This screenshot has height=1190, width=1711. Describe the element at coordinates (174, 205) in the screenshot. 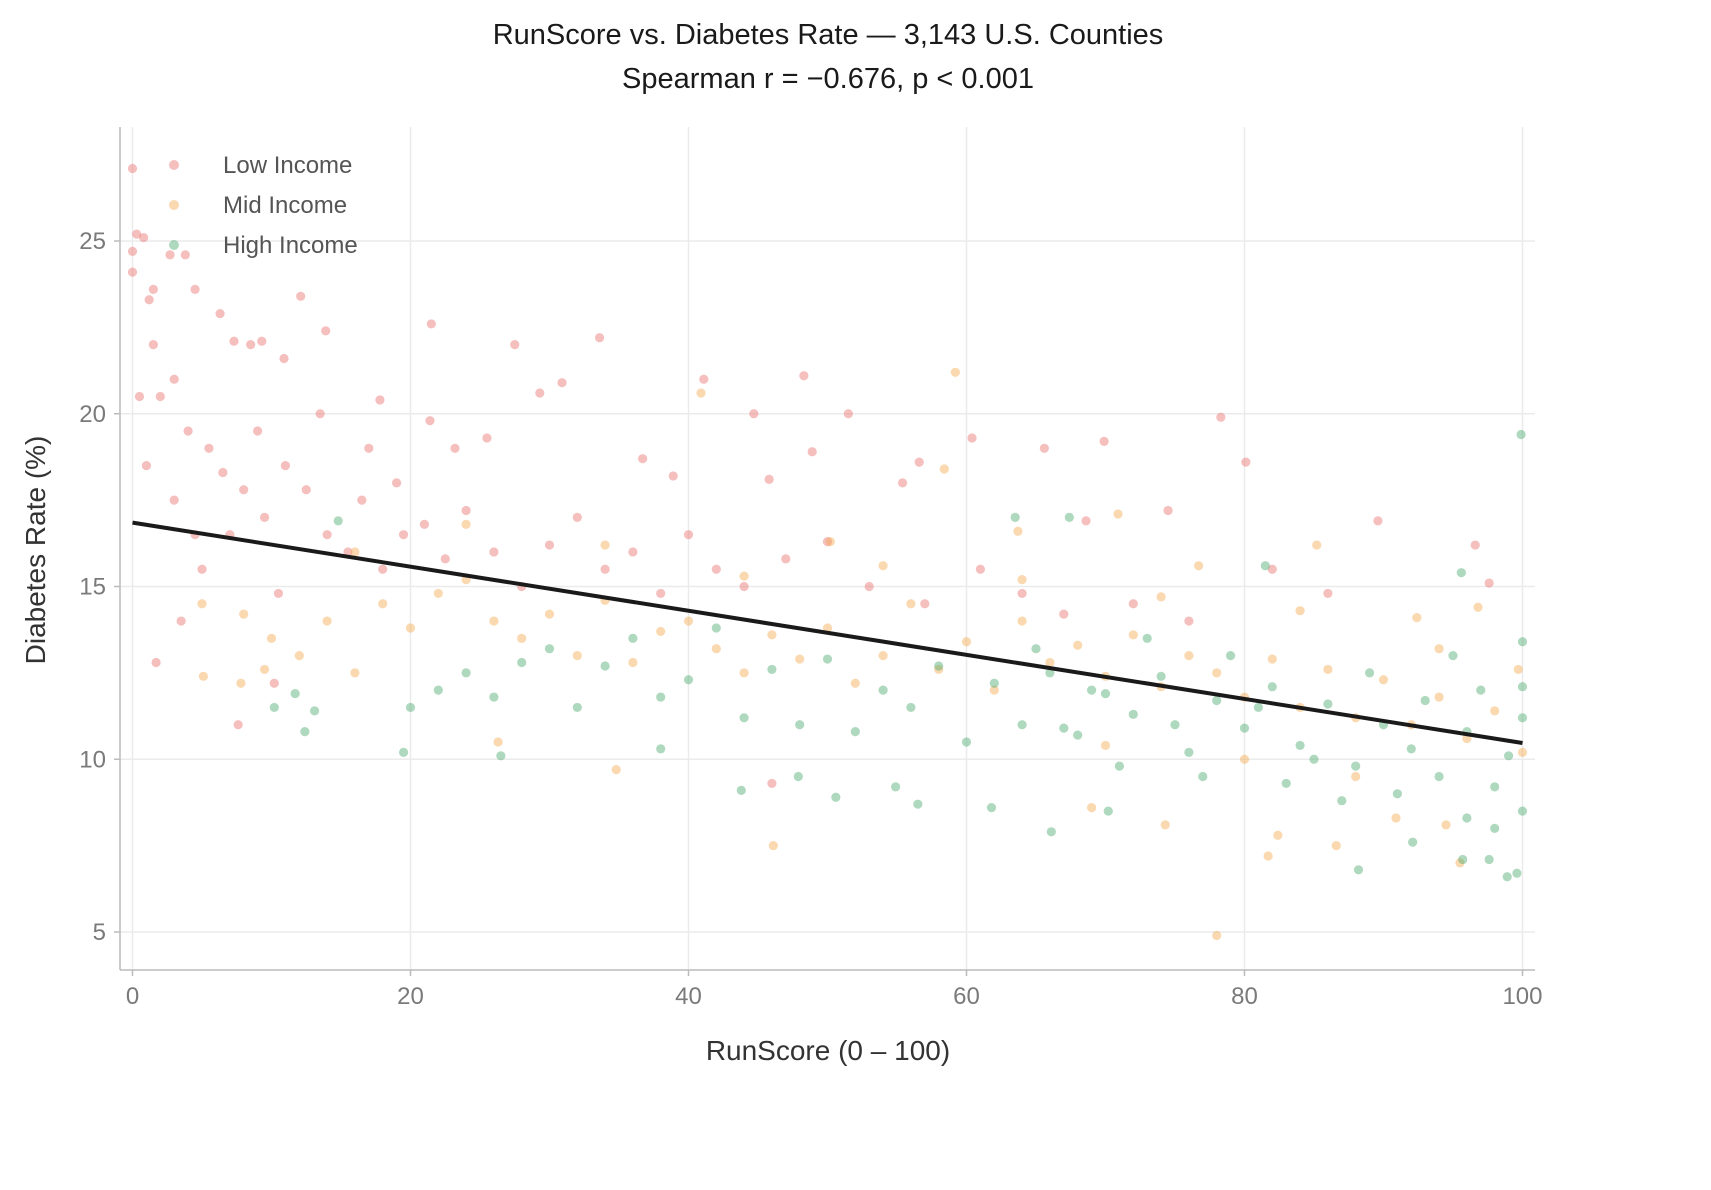

I see `legend-marker` at that location.